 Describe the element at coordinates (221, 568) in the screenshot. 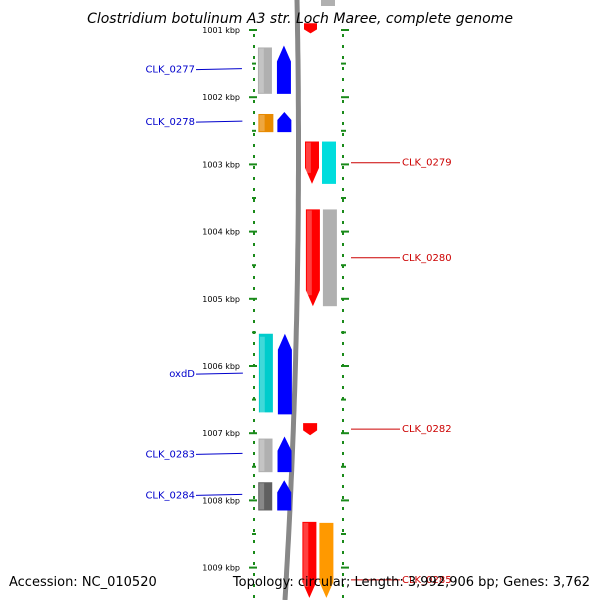

I see `ruler-label: 1009 kbp` at that location.